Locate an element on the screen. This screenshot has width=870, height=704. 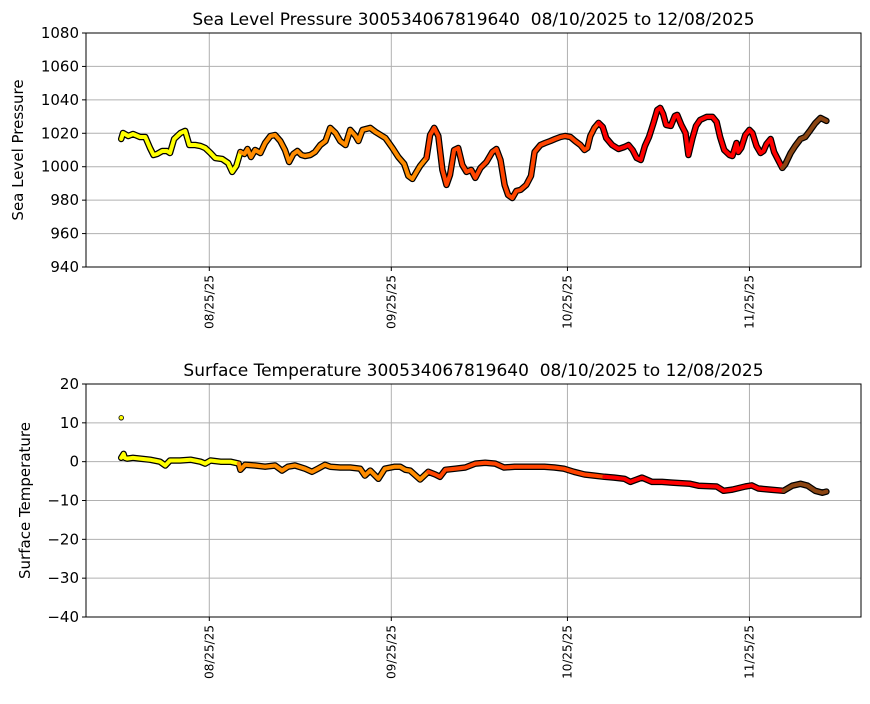
temperature-outlier-point is located at coordinates (121, 418).